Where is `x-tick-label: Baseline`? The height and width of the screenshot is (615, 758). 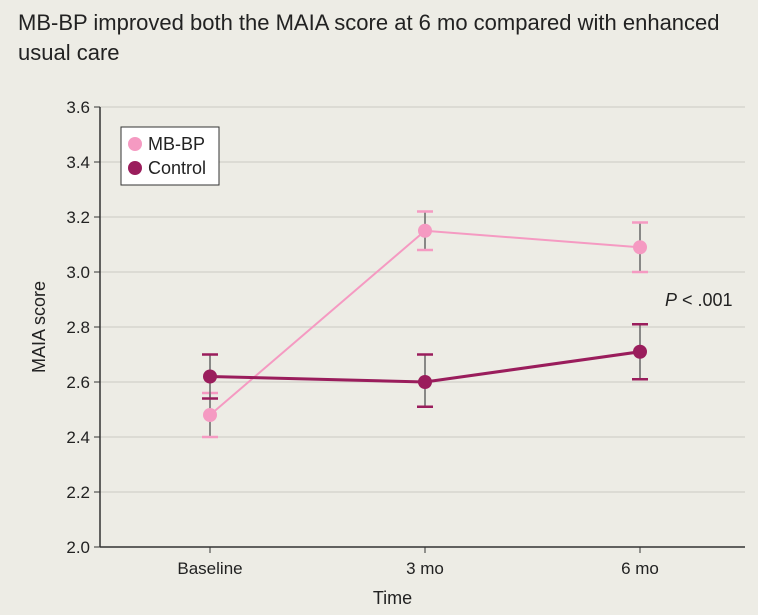
x-tick-label: Baseline is located at coordinates (209, 568).